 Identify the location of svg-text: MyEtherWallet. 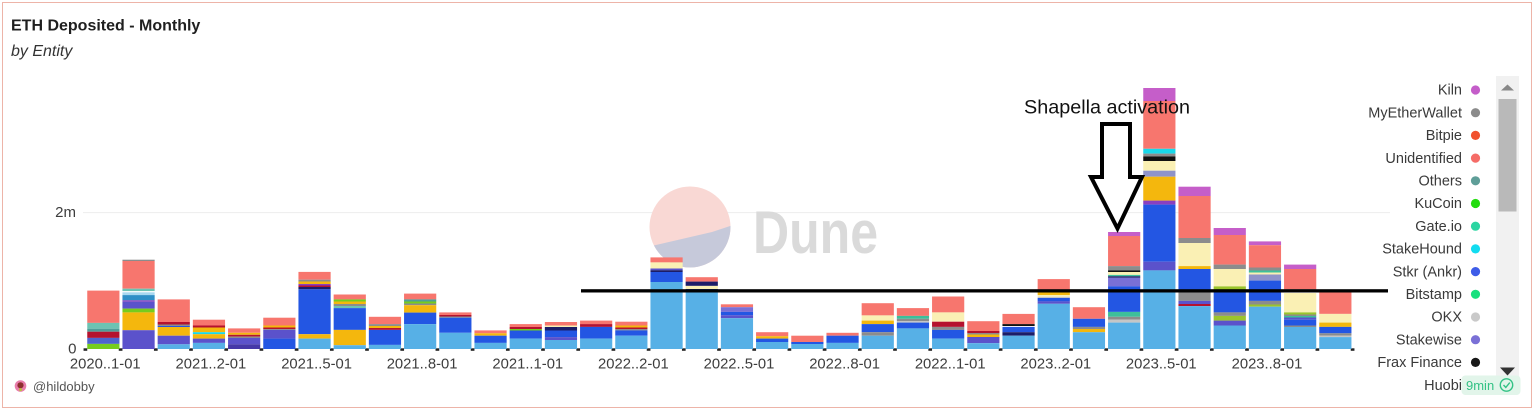
(1415, 113).